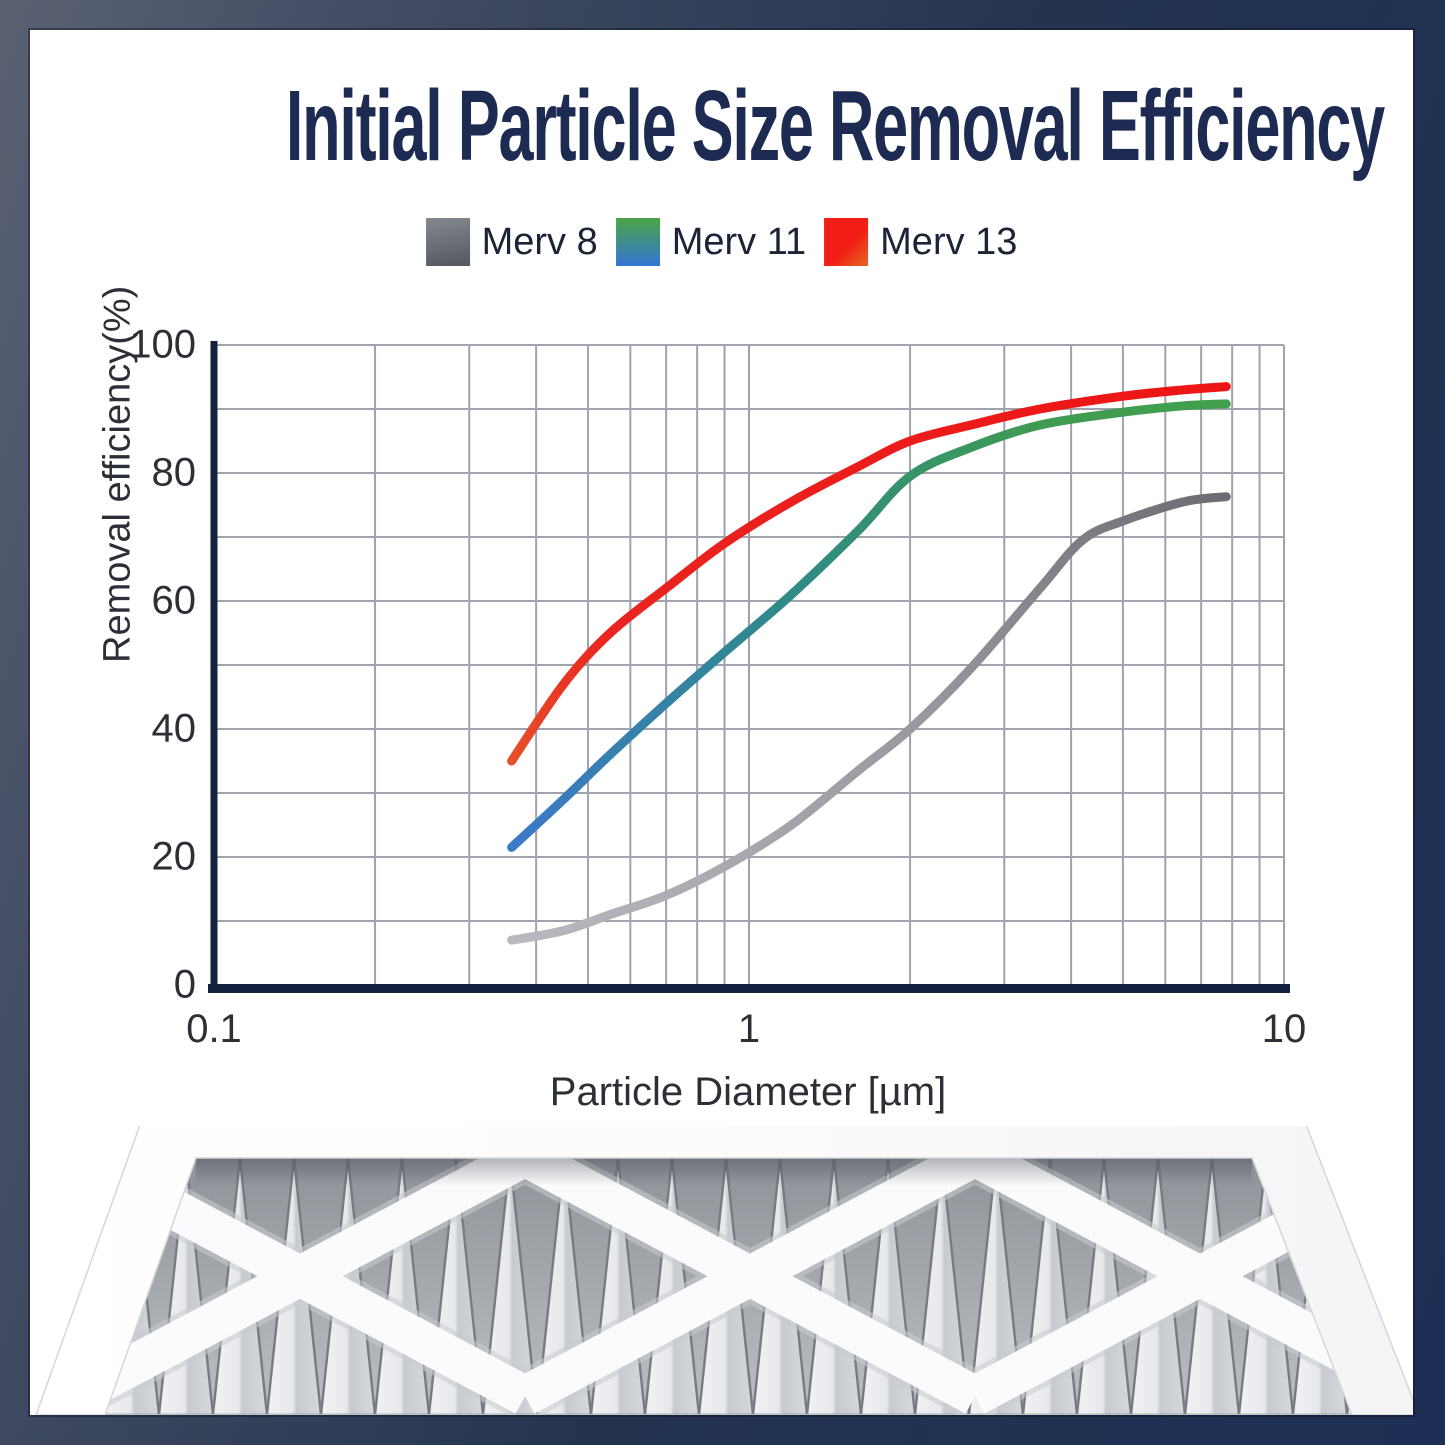  I want to click on merv11-swatch-icon, so click(637, 242).